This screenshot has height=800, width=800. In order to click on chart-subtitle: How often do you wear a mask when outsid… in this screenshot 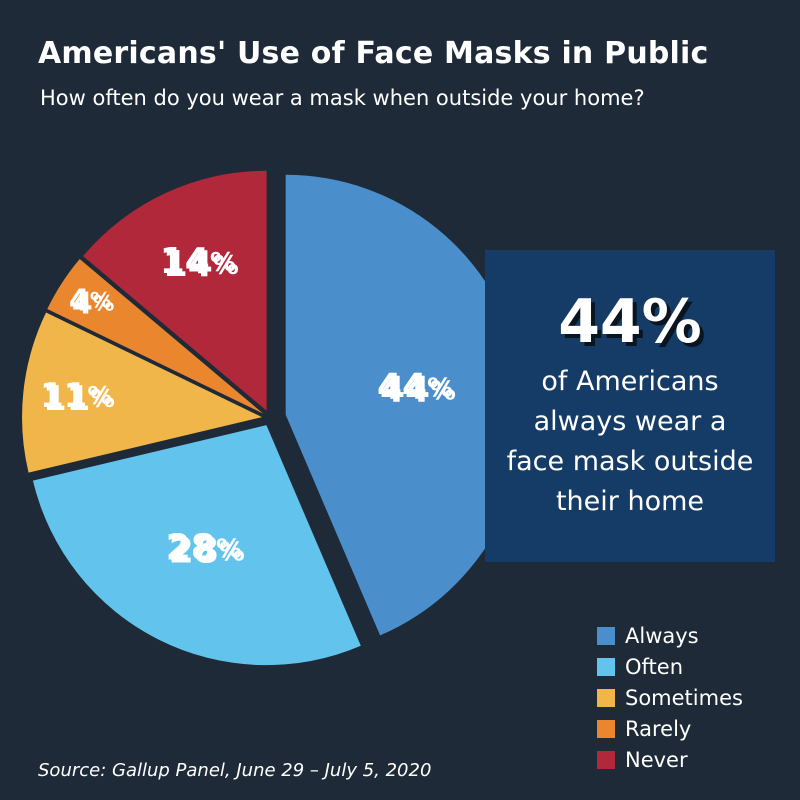, I will do `click(342, 98)`.